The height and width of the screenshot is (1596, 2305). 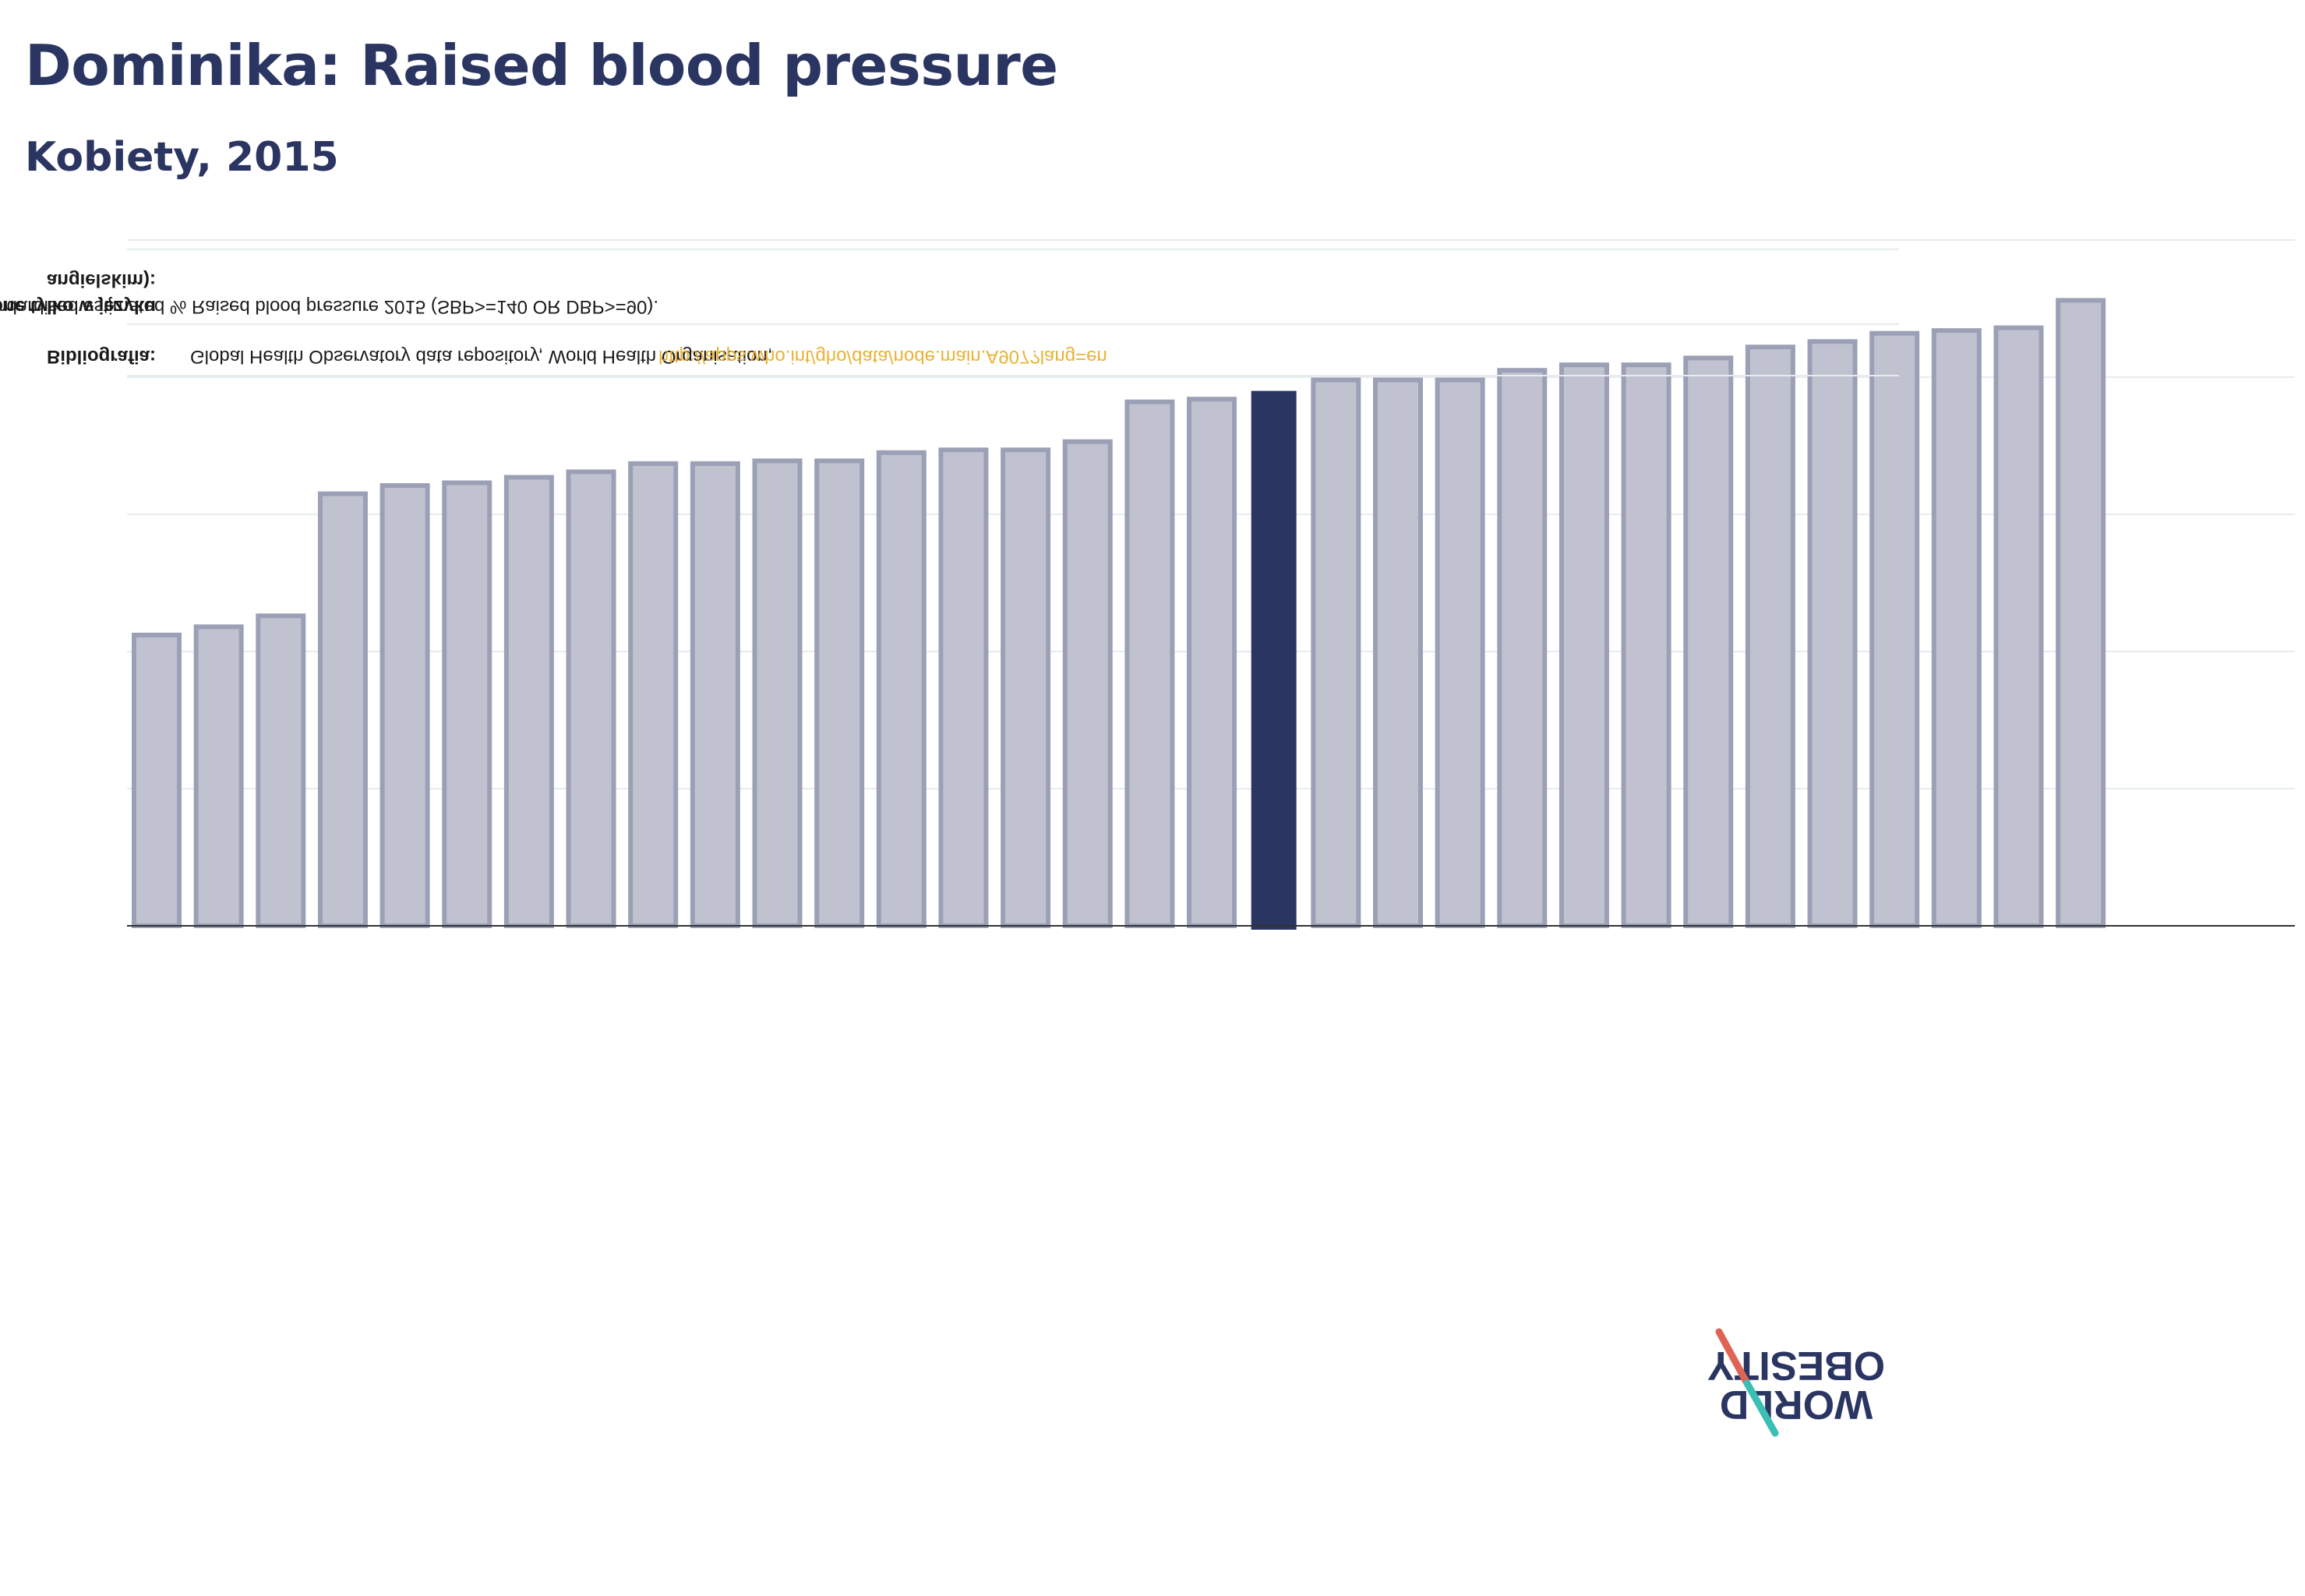 I want to click on definition-label-line1: Definicje (dostępne tylko w języku, so click(x=78, y=306).